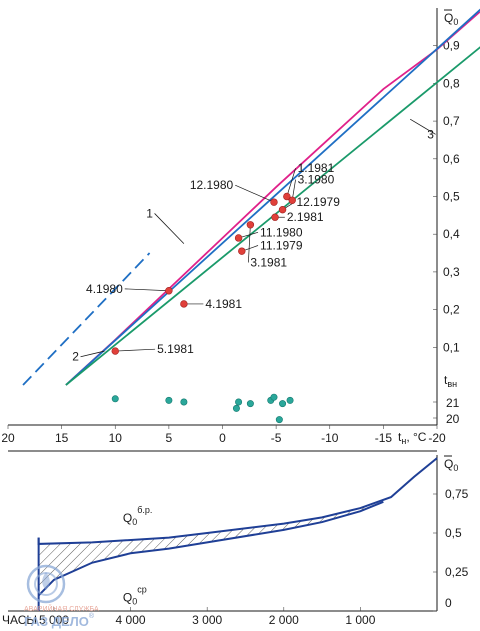 Image resolution: width=480 pixels, height=631 pixels. I want to click on bottom-x-tick-label: 4 000, so click(131, 620).